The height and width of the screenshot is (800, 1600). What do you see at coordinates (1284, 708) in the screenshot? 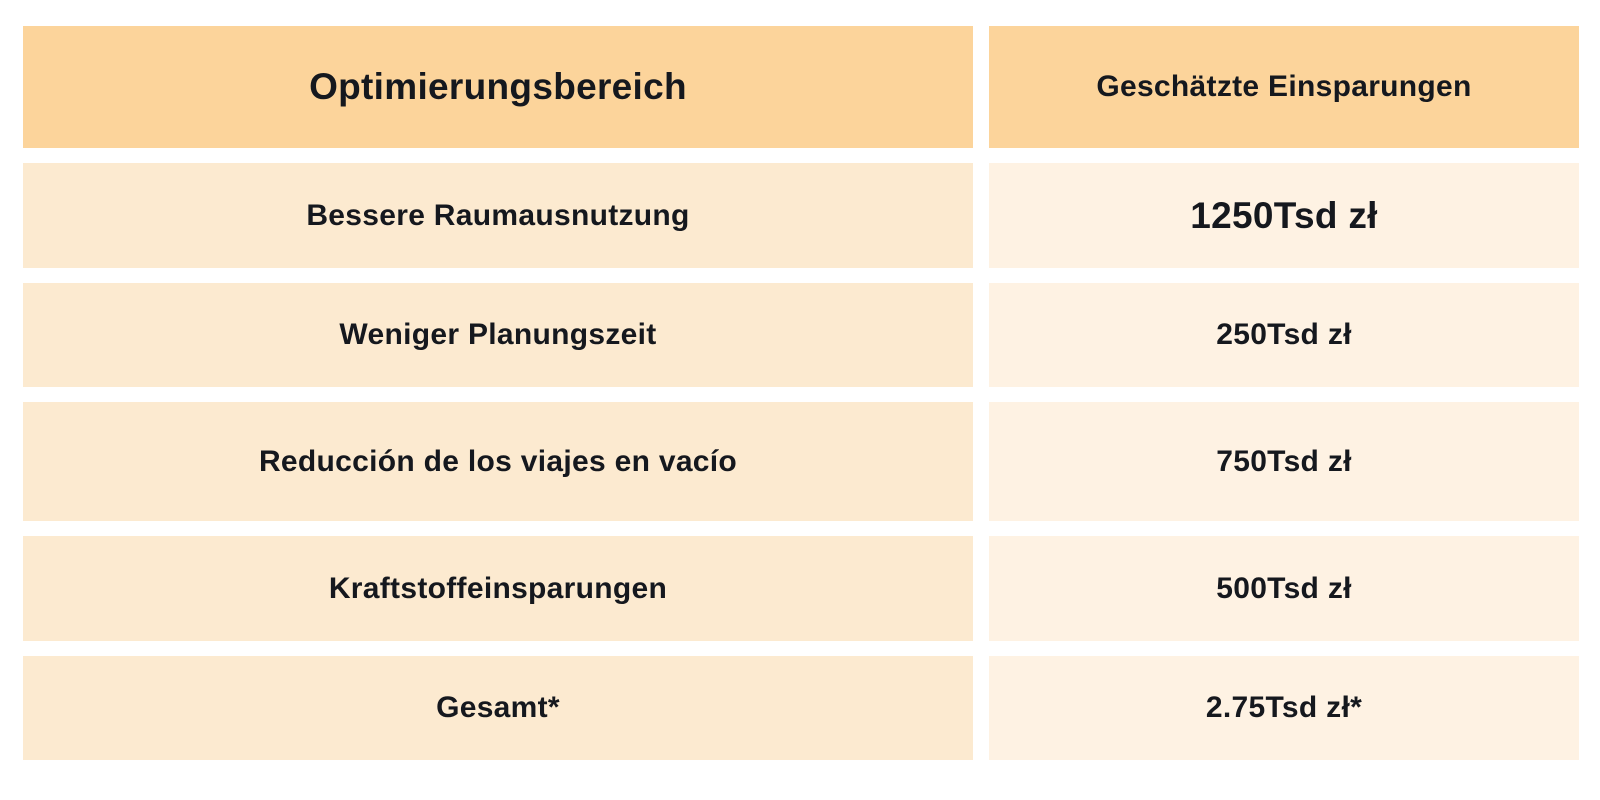
I see `row-value-total: 2.75Tsd zł*` at bounding box center [1284, 708].